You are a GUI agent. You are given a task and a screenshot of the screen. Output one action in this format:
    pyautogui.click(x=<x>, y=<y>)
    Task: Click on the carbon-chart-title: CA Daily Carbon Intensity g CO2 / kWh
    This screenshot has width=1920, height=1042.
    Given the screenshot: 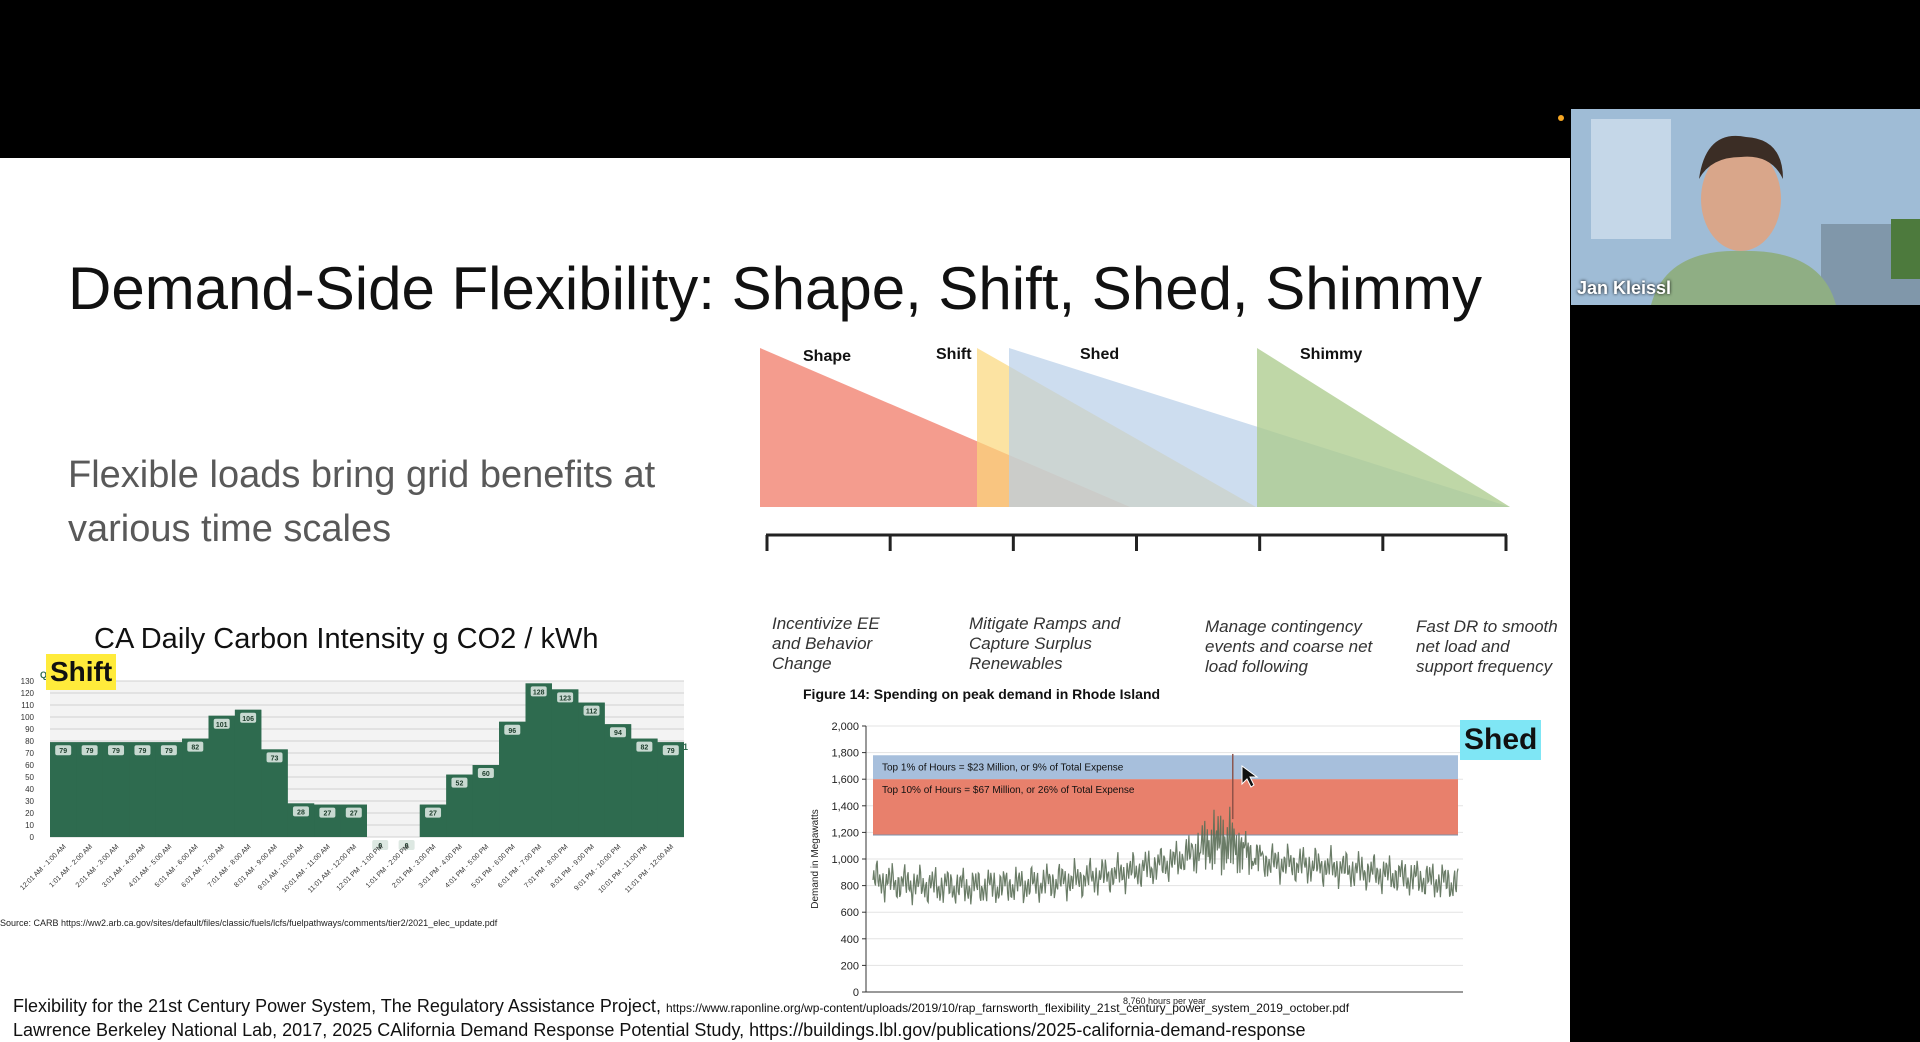 What is the action you would take?
    pyautogui.click(x=346, y=639)
    